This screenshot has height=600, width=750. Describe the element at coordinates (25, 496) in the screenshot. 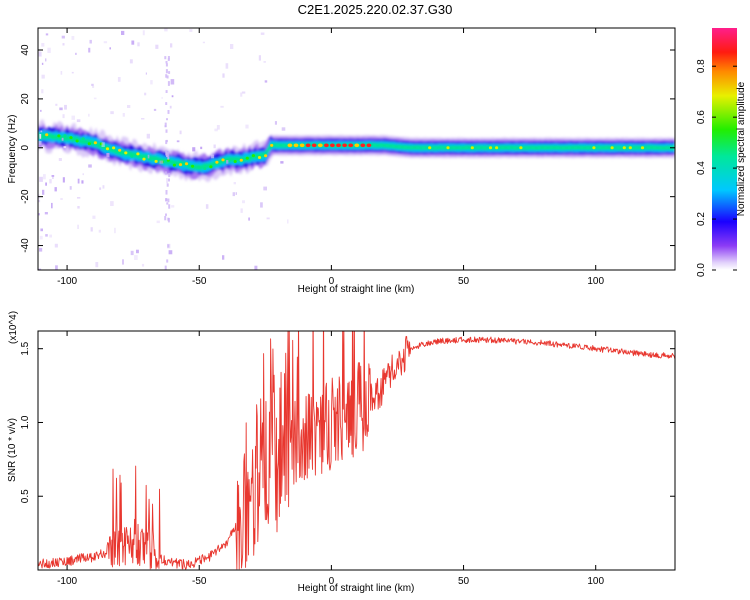

I see `snr-y-tick-label: 0.5` at that location.